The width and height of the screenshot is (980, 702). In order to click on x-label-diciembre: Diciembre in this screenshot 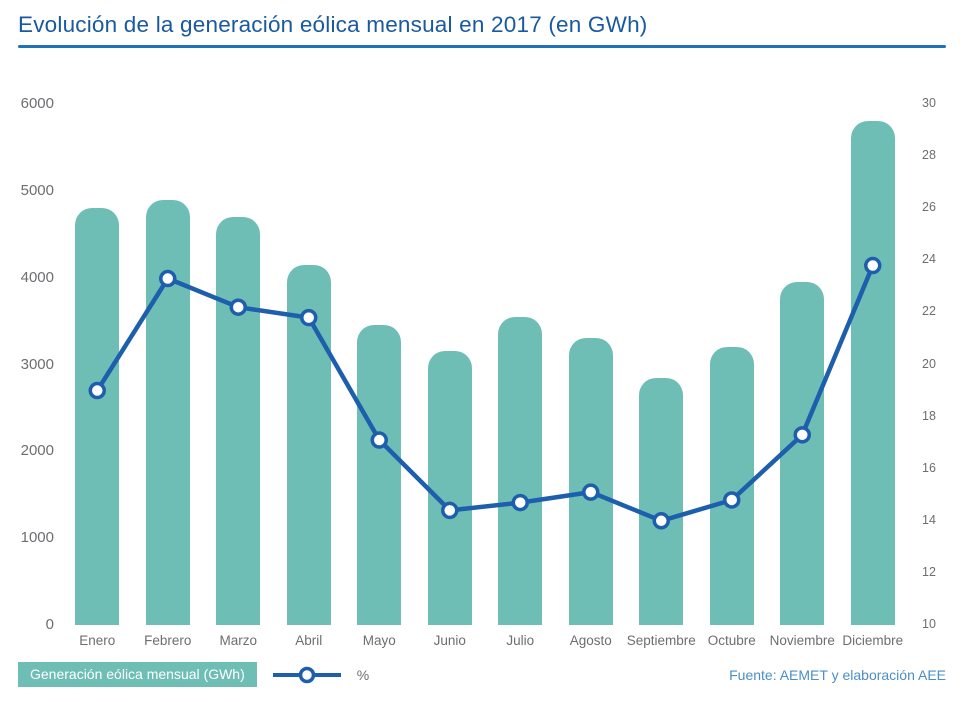, I will do `click(873, 640)`.